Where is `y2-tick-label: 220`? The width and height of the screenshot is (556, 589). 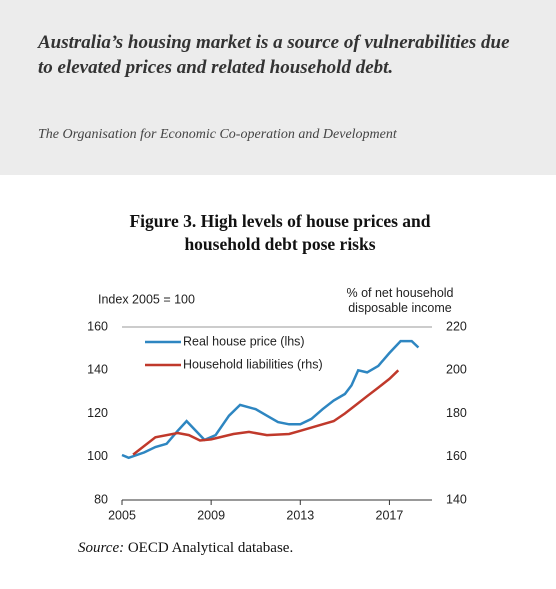
y2-tick-label: 220 is located at coordinates (456, 326).